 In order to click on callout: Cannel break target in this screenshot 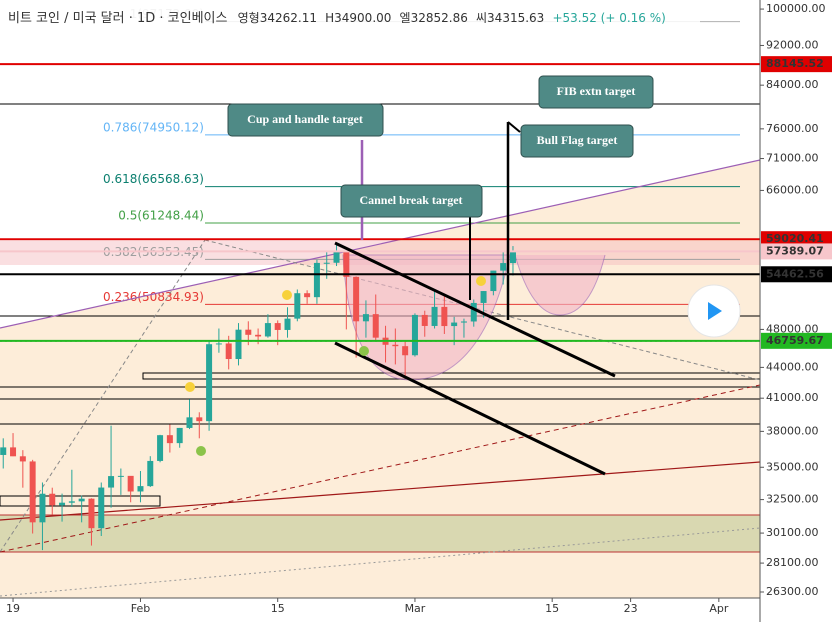, I will do `click(411, 201)`.